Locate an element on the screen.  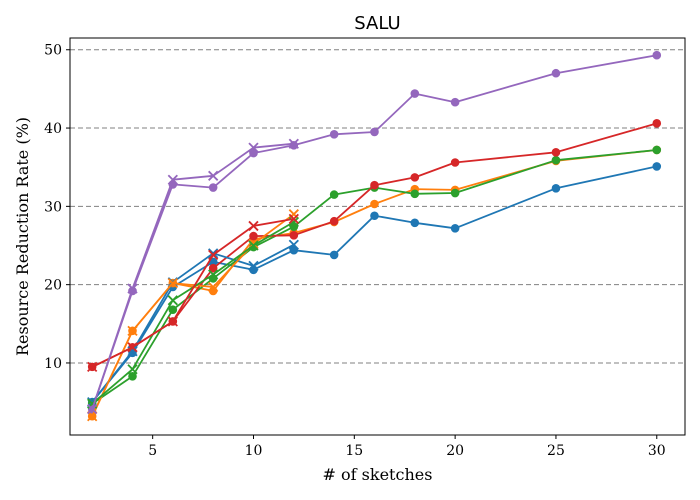
x-tick-label: 10 is located at coordinates (254, 451).